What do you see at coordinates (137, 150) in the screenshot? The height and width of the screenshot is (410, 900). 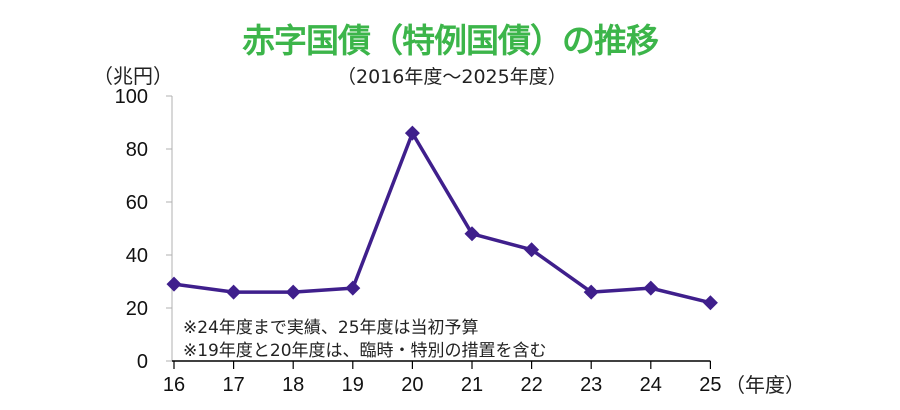 I see `y-tick-label: 80` at bounding box center [137, 150].